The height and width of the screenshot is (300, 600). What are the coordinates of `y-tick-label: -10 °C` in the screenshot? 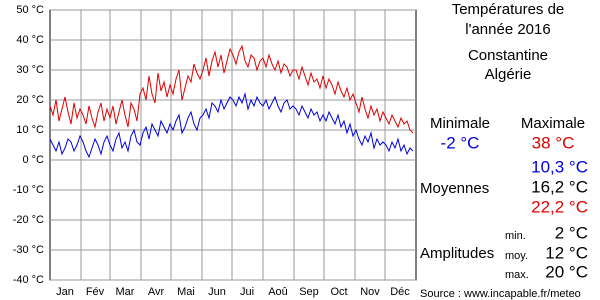 It's located at (28, 190).